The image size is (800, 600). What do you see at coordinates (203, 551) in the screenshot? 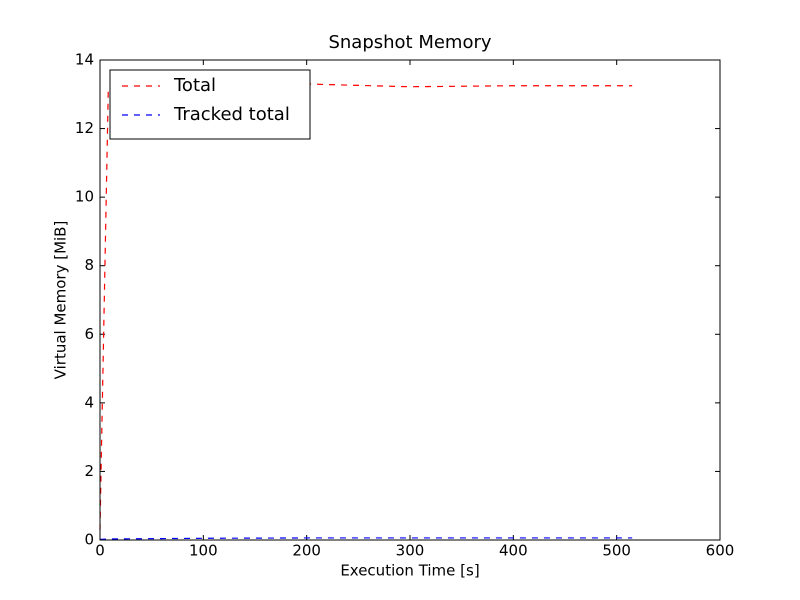
I see `x-tick-label: 100` at bounding box center [203, 551].